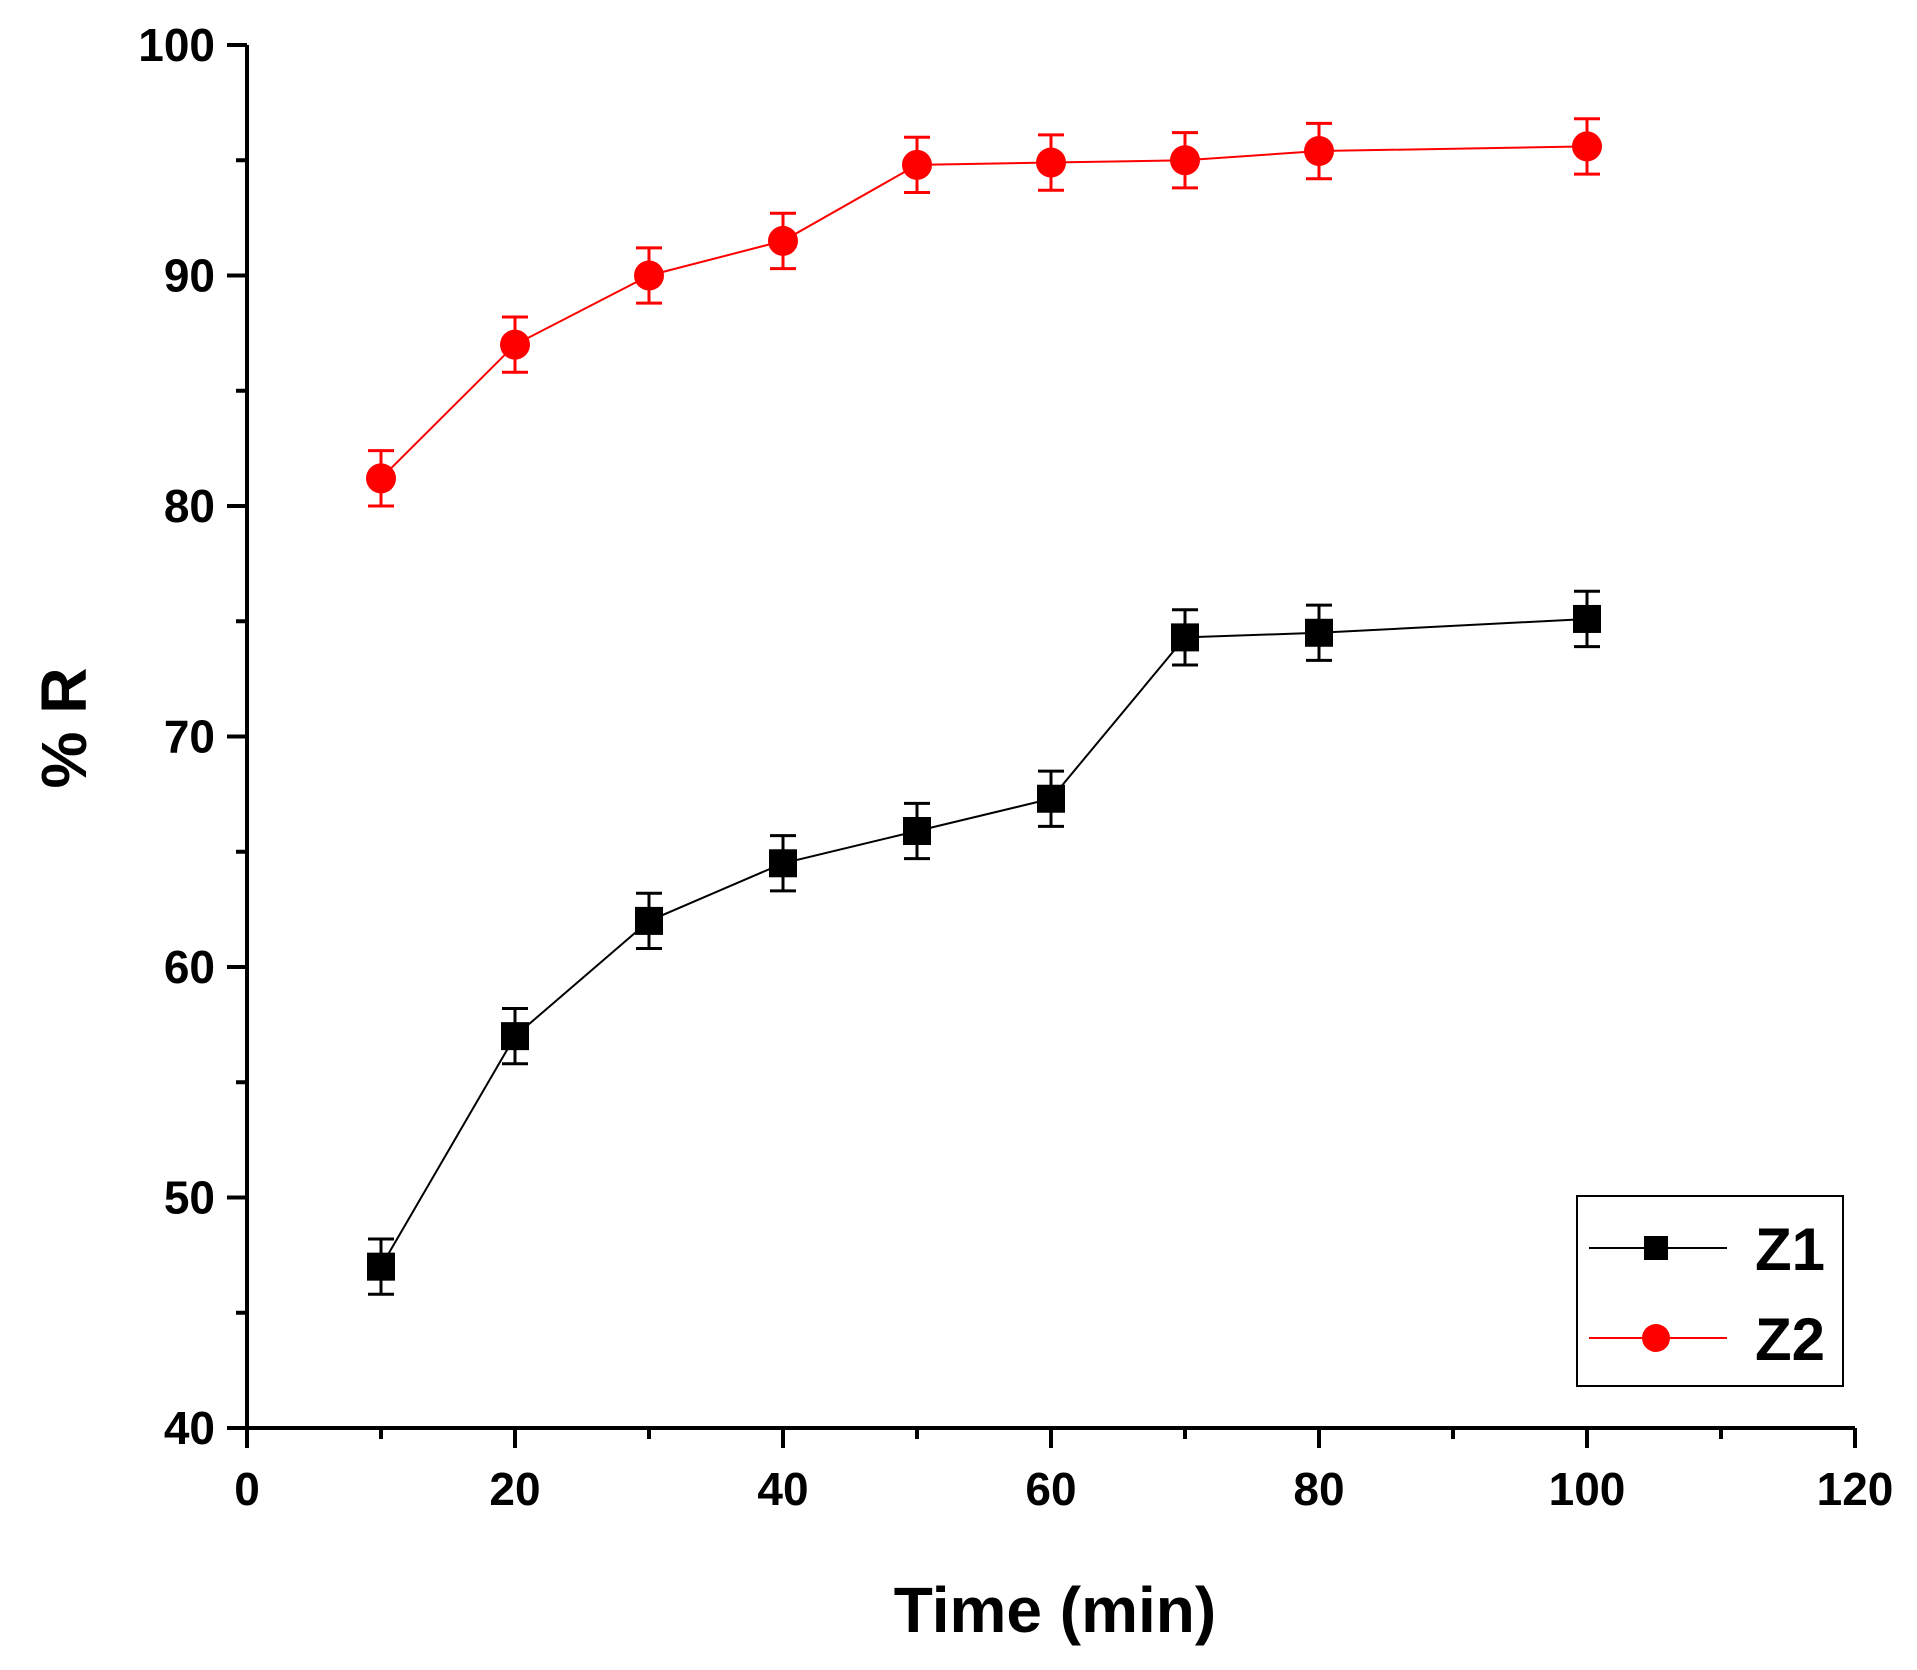 This screenshot has height=1670, width=1917. Describe the element at coordinates (782, 1489) in the screenshot. I see `x-tick-label: 40` at that location.